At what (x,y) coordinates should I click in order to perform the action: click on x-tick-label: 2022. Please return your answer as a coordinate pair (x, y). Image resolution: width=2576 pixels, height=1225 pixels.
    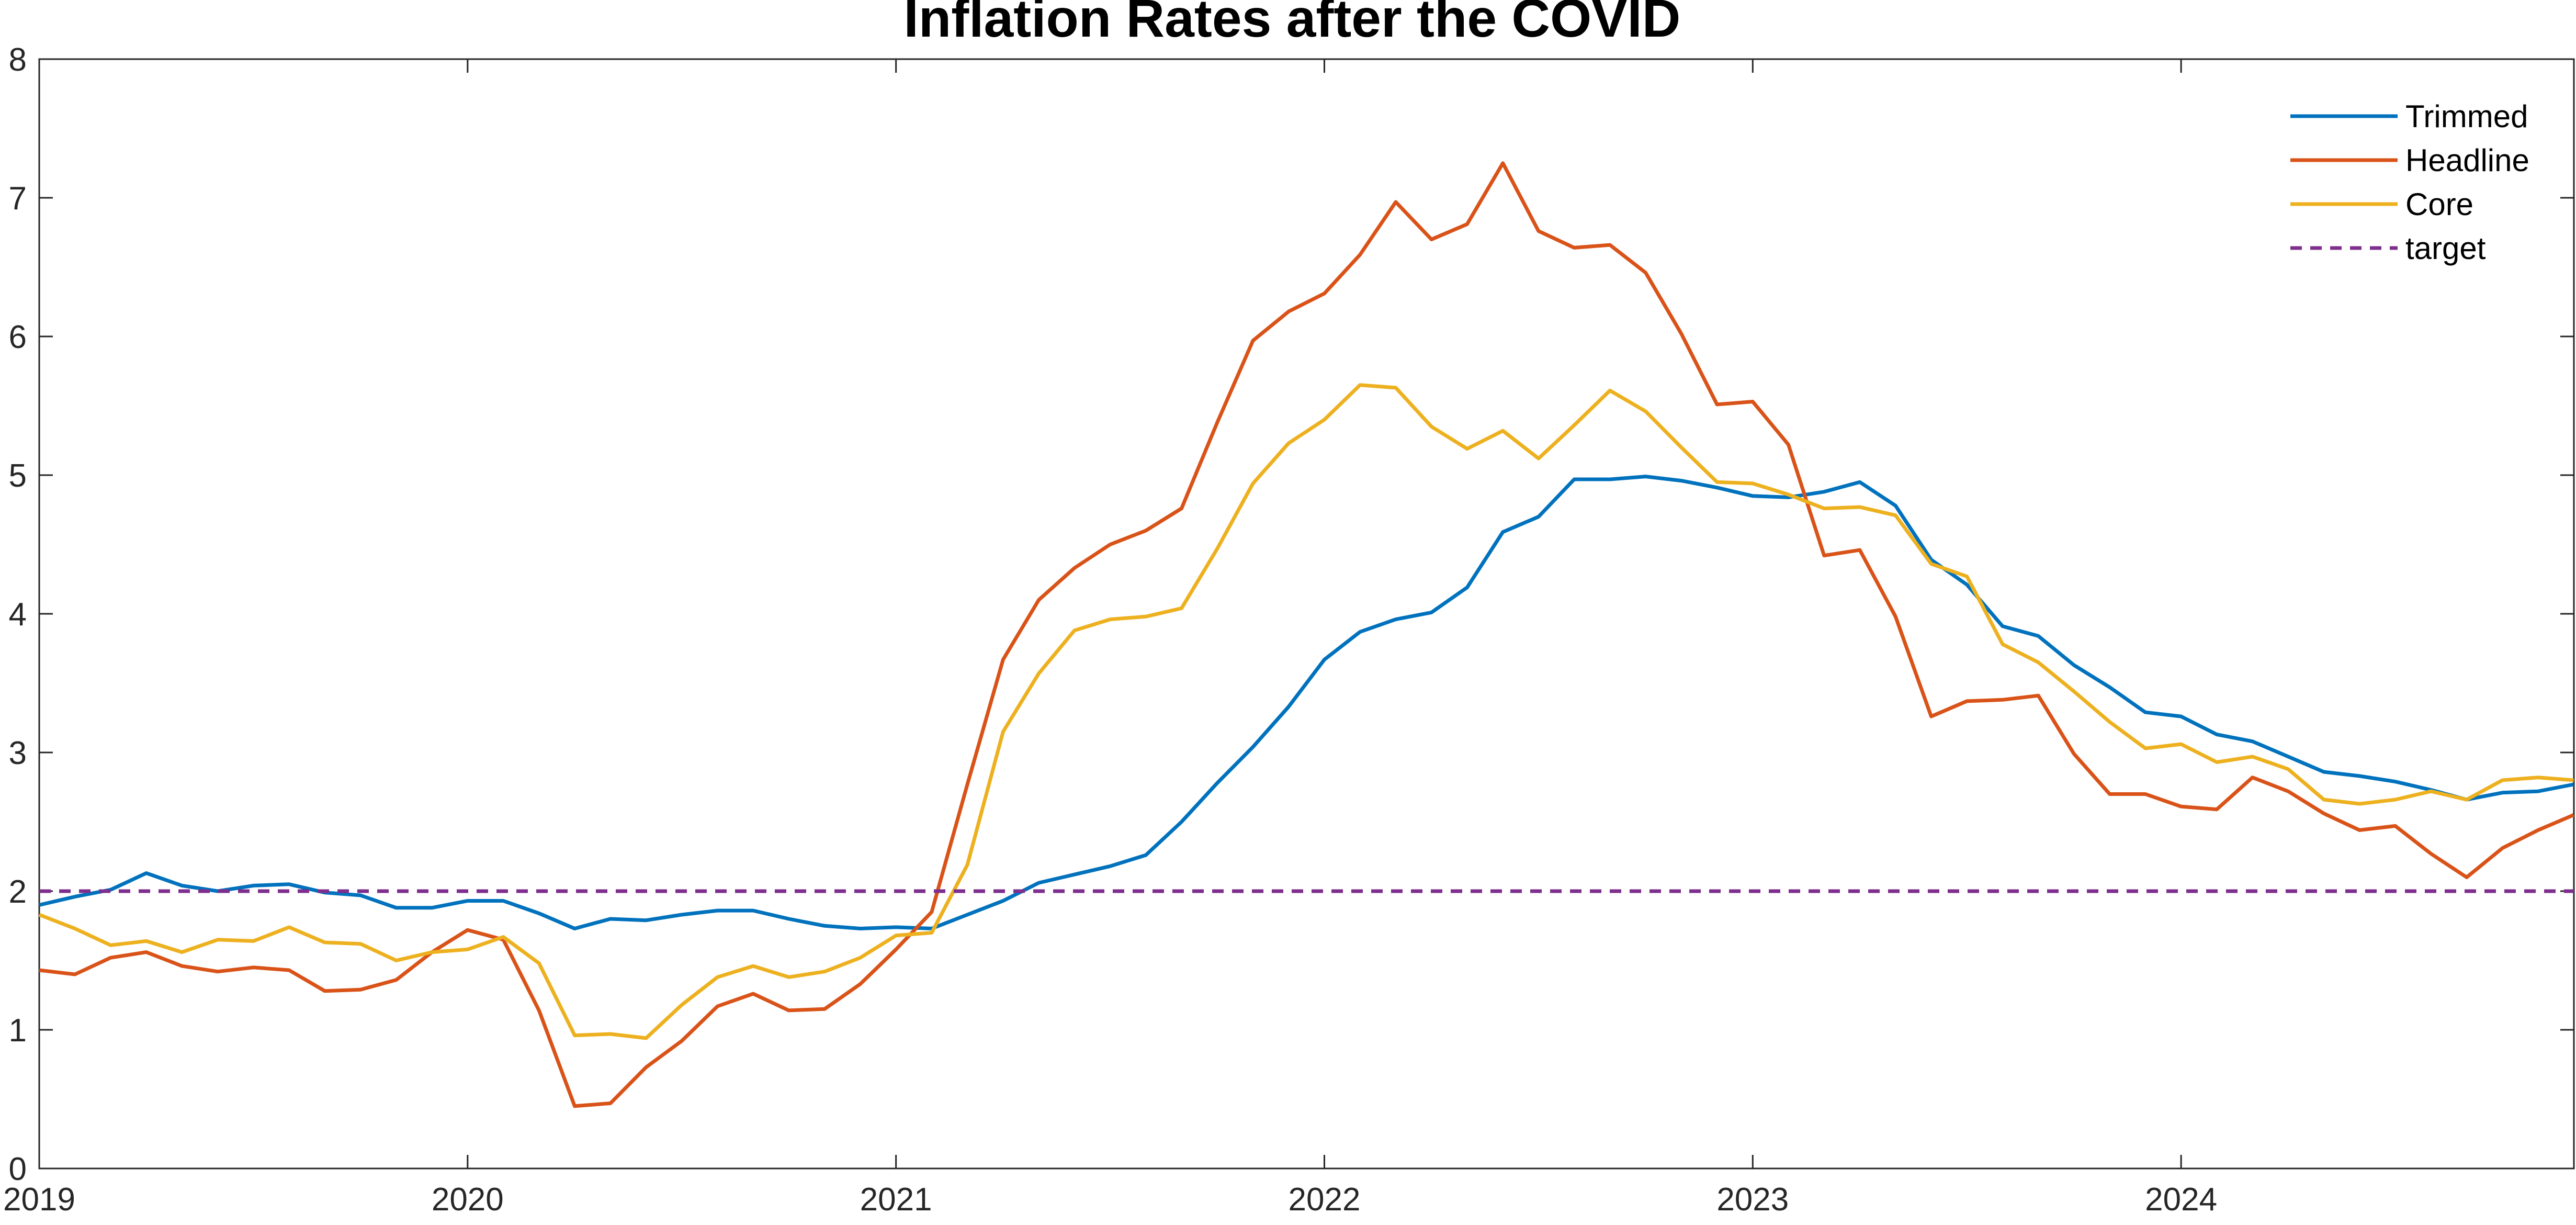
    Looking at the image, I should click on (1325, 1200).